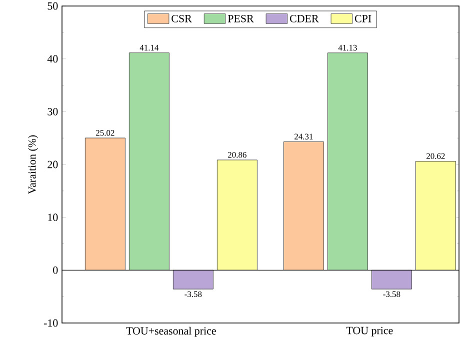 This screenshot has height=364, width=464. I want to click on legend-label: CPI, so click(363, 18).